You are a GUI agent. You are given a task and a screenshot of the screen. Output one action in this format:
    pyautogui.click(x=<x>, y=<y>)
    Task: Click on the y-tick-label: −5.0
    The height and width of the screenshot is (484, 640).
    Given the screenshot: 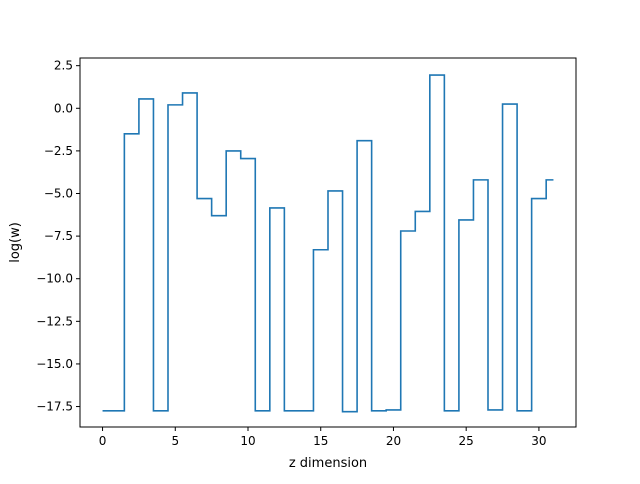 What is the action you would take?
    pyautogui.click(x=58, y=193)
    